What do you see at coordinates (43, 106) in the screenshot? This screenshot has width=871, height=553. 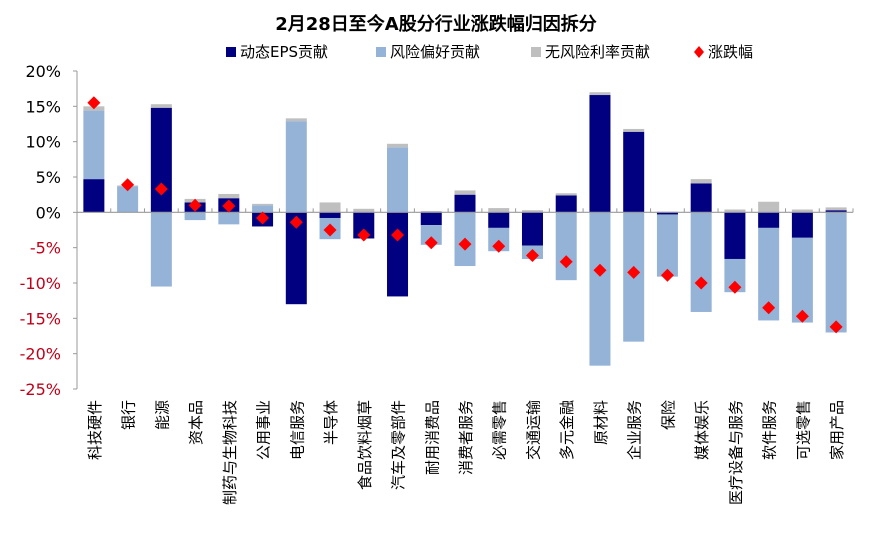 I see `y-tick-label: 15%` at bounding box center [43, 106].